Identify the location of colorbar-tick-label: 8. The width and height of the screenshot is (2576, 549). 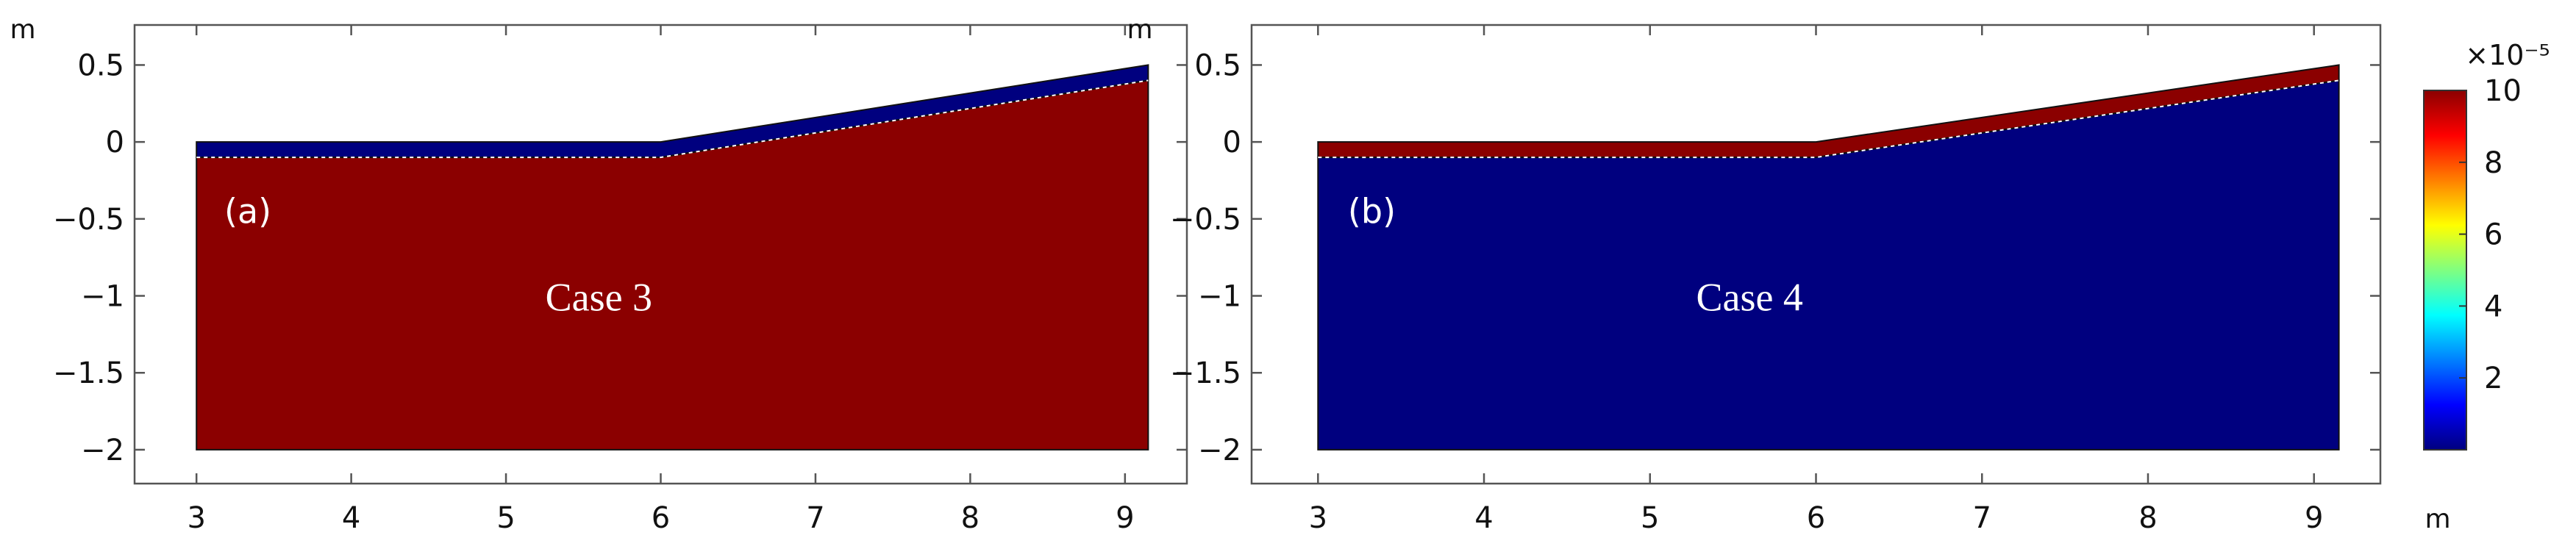
(2493, 163).